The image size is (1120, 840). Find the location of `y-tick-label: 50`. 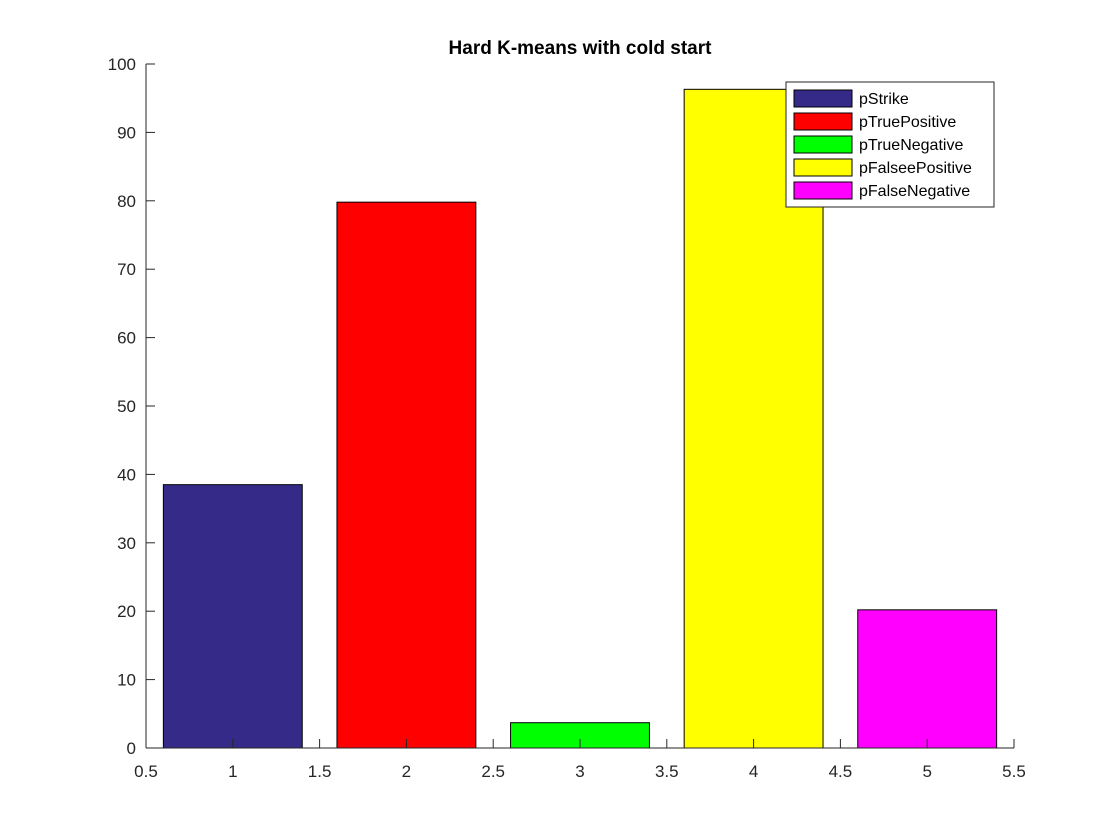

y-tick-label: 50 is located at coordinates (126, 406).